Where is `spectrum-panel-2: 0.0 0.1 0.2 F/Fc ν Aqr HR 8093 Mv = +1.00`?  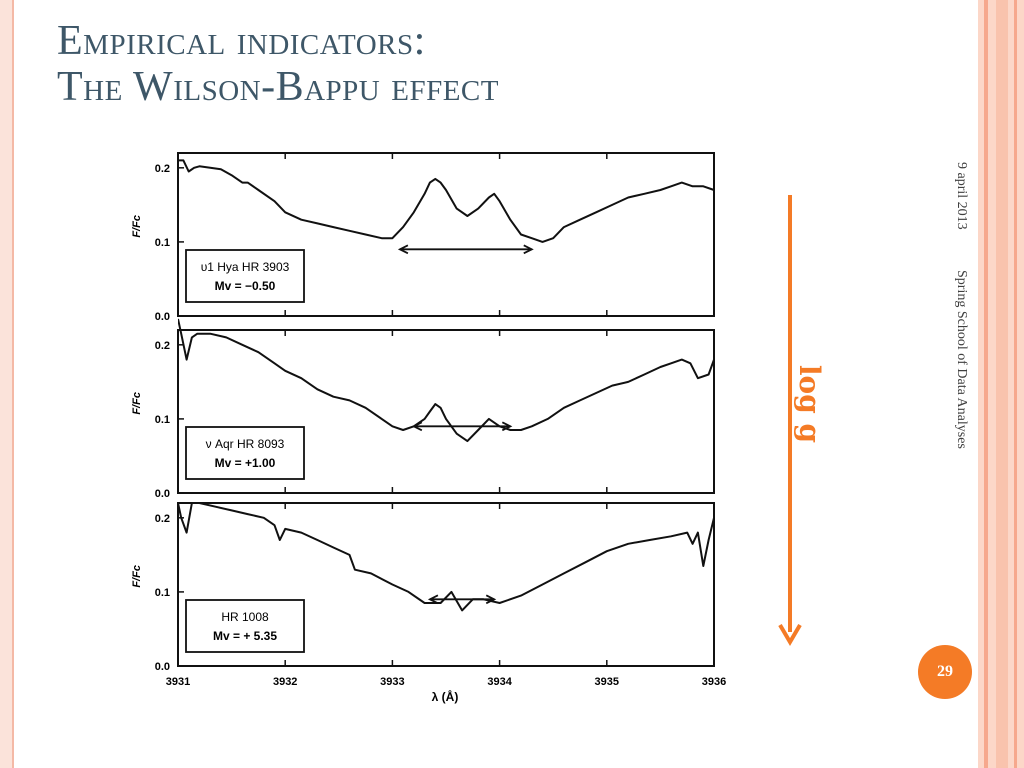 spectrum-panel-2: 0.0 0.1 0.2 F/Fc ν Aqr HR 8093 Mv = +1.00 is located at coordinates (423, 409).